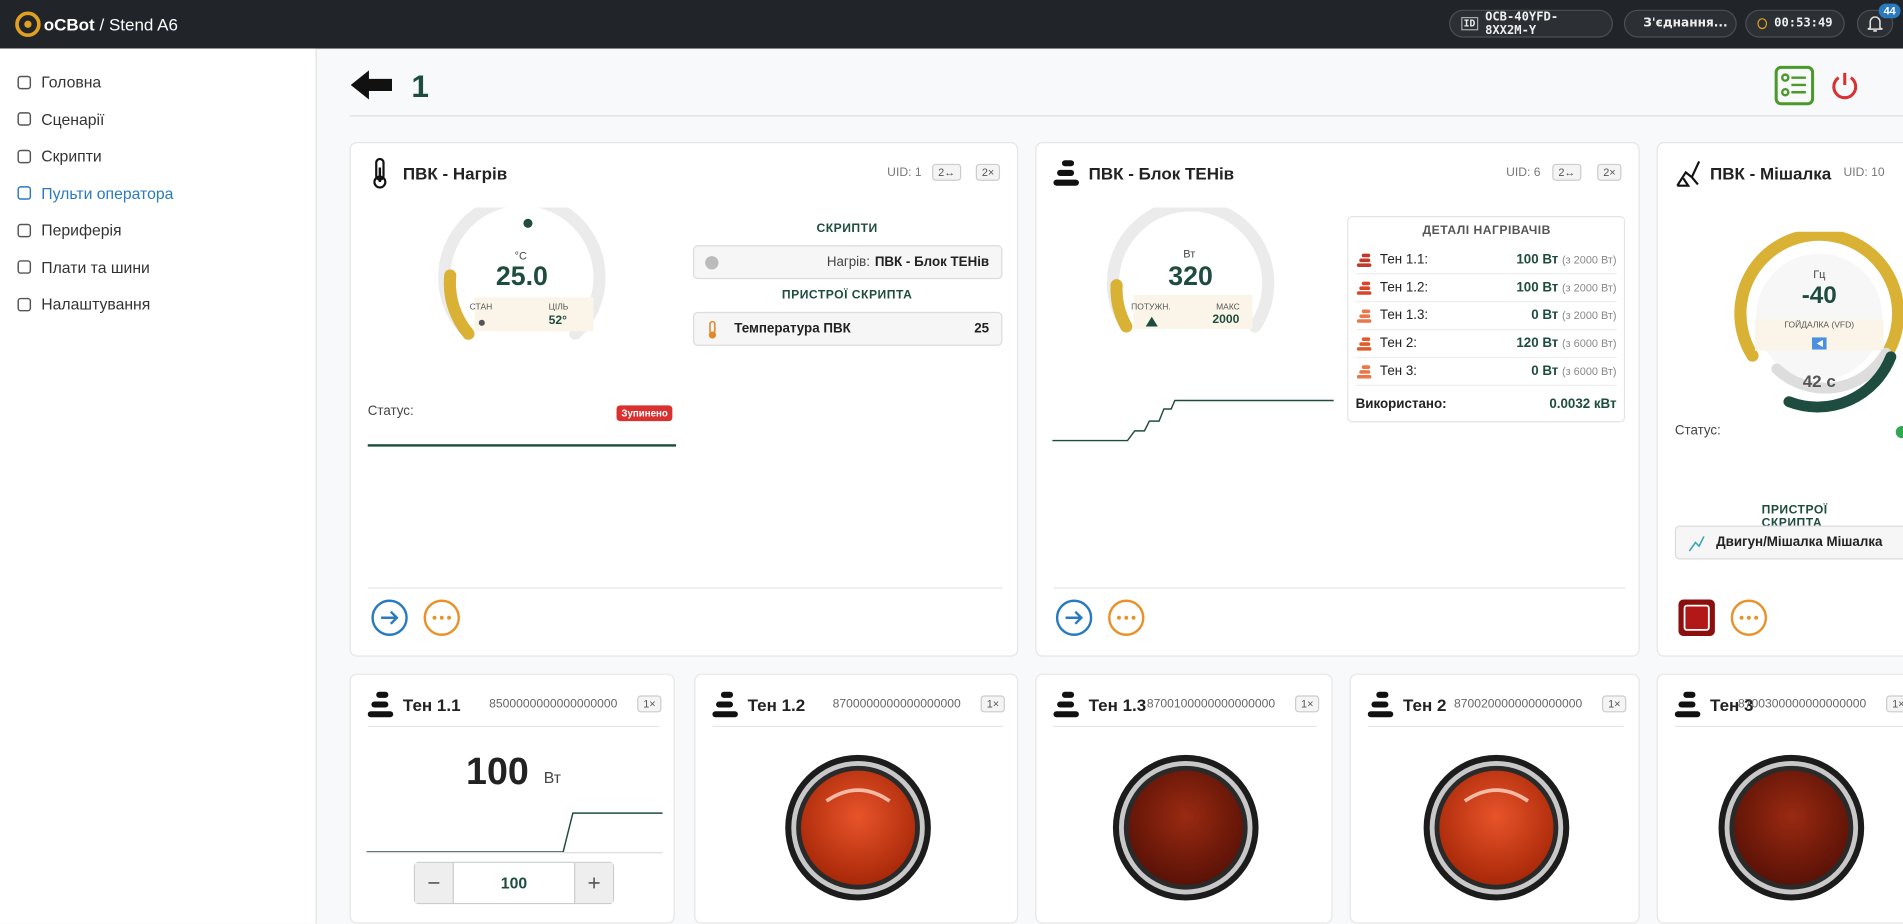  What do you see at coordinates (1531, 23) in the screenshot?
I see `device-id-pill: ID OCB-40YFD-8XX2M-Y` at bounding box center [1531, 23].